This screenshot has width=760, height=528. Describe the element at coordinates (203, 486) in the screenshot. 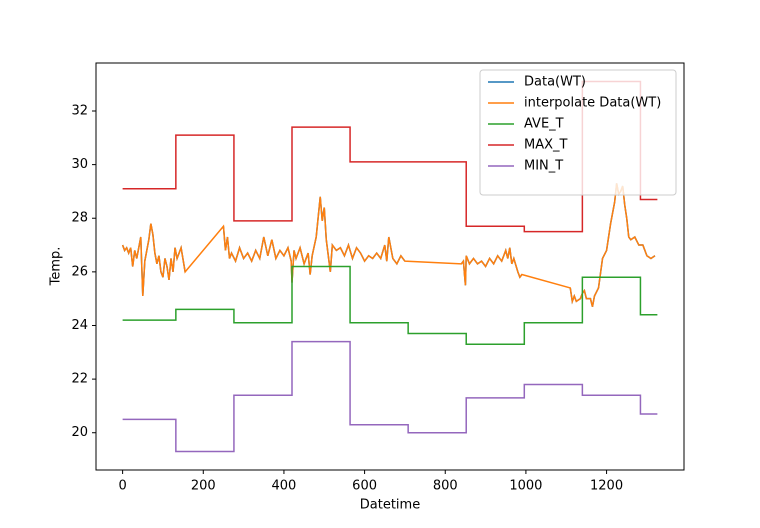

I see `x-tick-label: 200` at that location.